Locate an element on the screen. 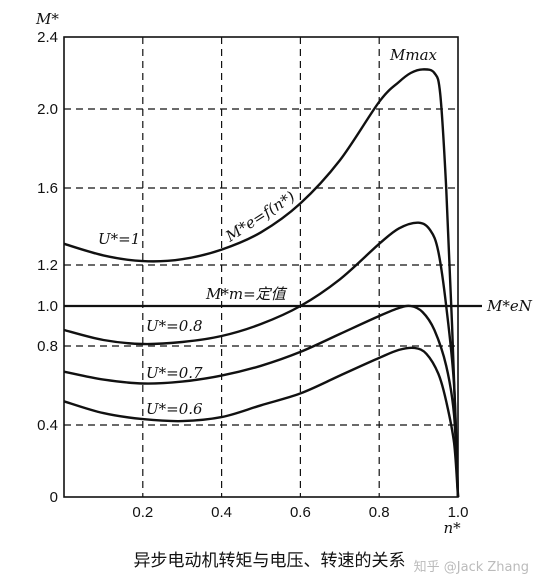  y-tick-label: 0.8 is located at coordinates (47, 346).